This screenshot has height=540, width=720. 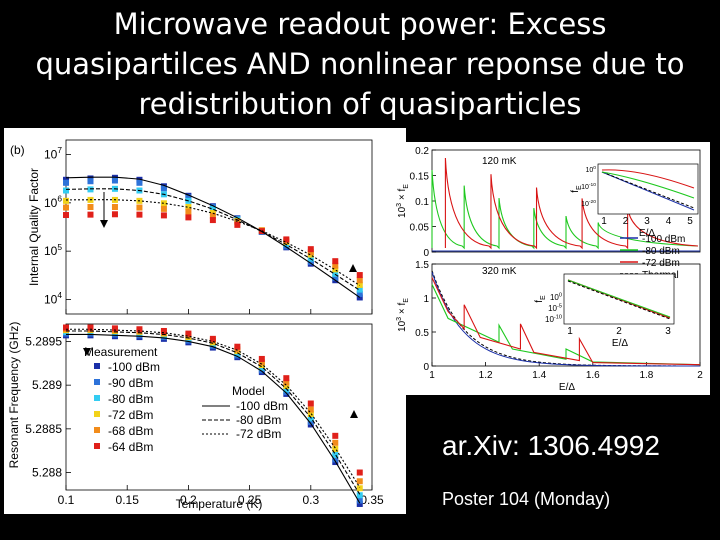 I want to click on top-right-ytick-label: 0.2, so click(x=422, y=151).